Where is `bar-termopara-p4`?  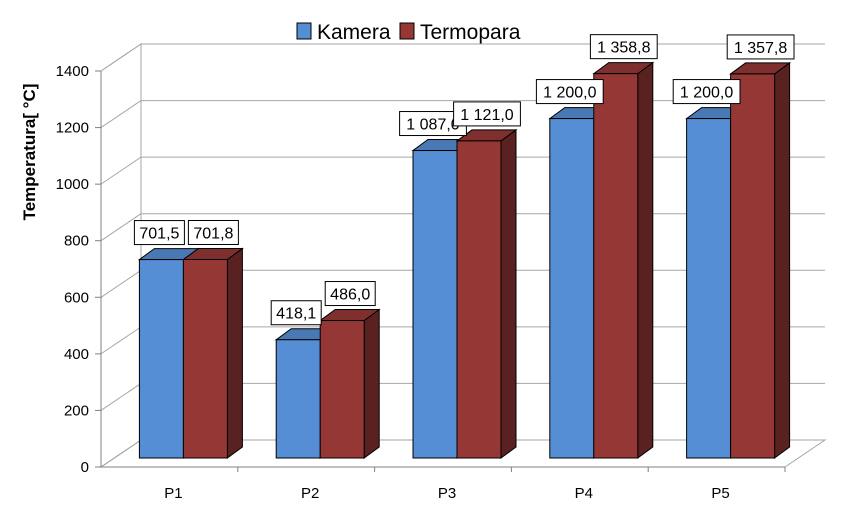 bar-termopara-p4 is located at coordinates (623, 260).